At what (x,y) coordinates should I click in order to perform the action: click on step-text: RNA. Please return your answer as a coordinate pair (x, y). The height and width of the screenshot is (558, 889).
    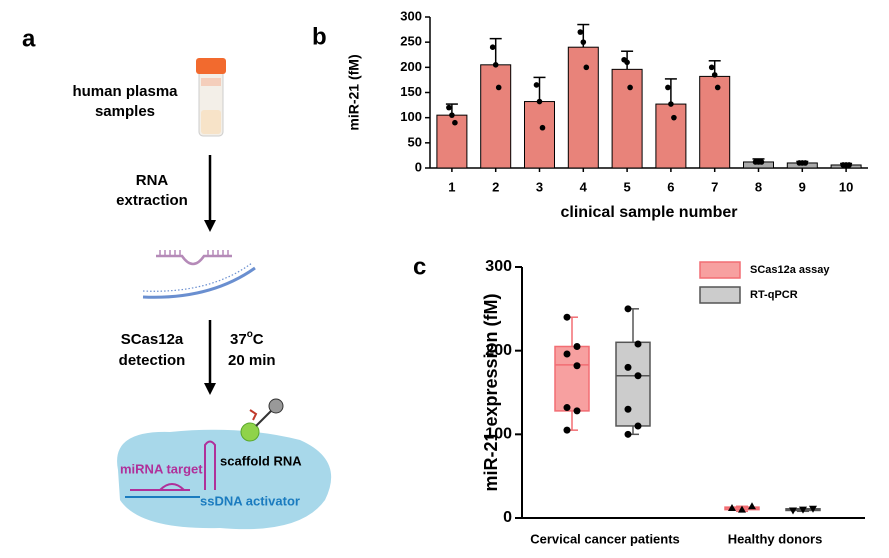
    Looking at the image, I should click on (152, 180).